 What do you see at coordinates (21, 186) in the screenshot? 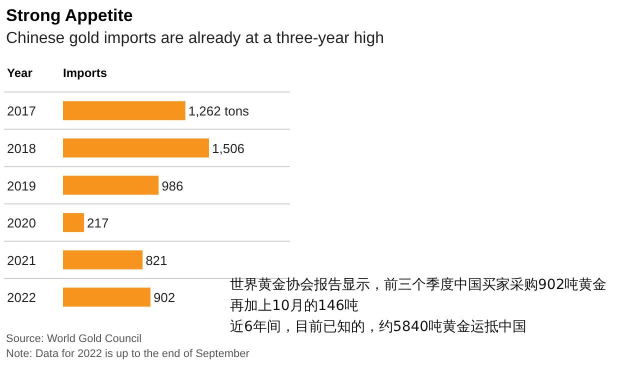
I see `y-tick-label: 2019` at bounding box center [21, 186].